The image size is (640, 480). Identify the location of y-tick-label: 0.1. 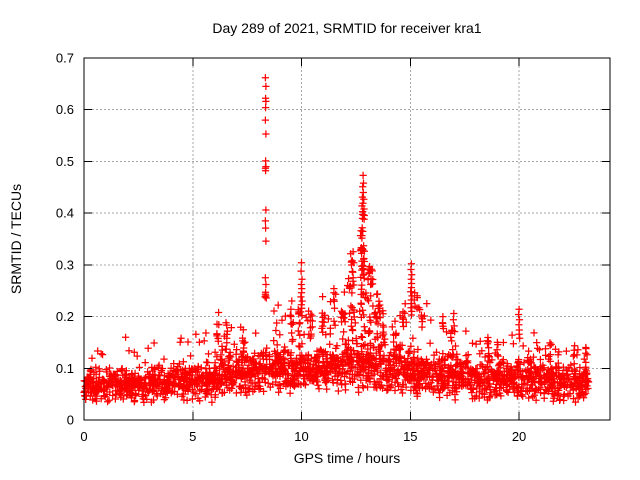
(65, 368).